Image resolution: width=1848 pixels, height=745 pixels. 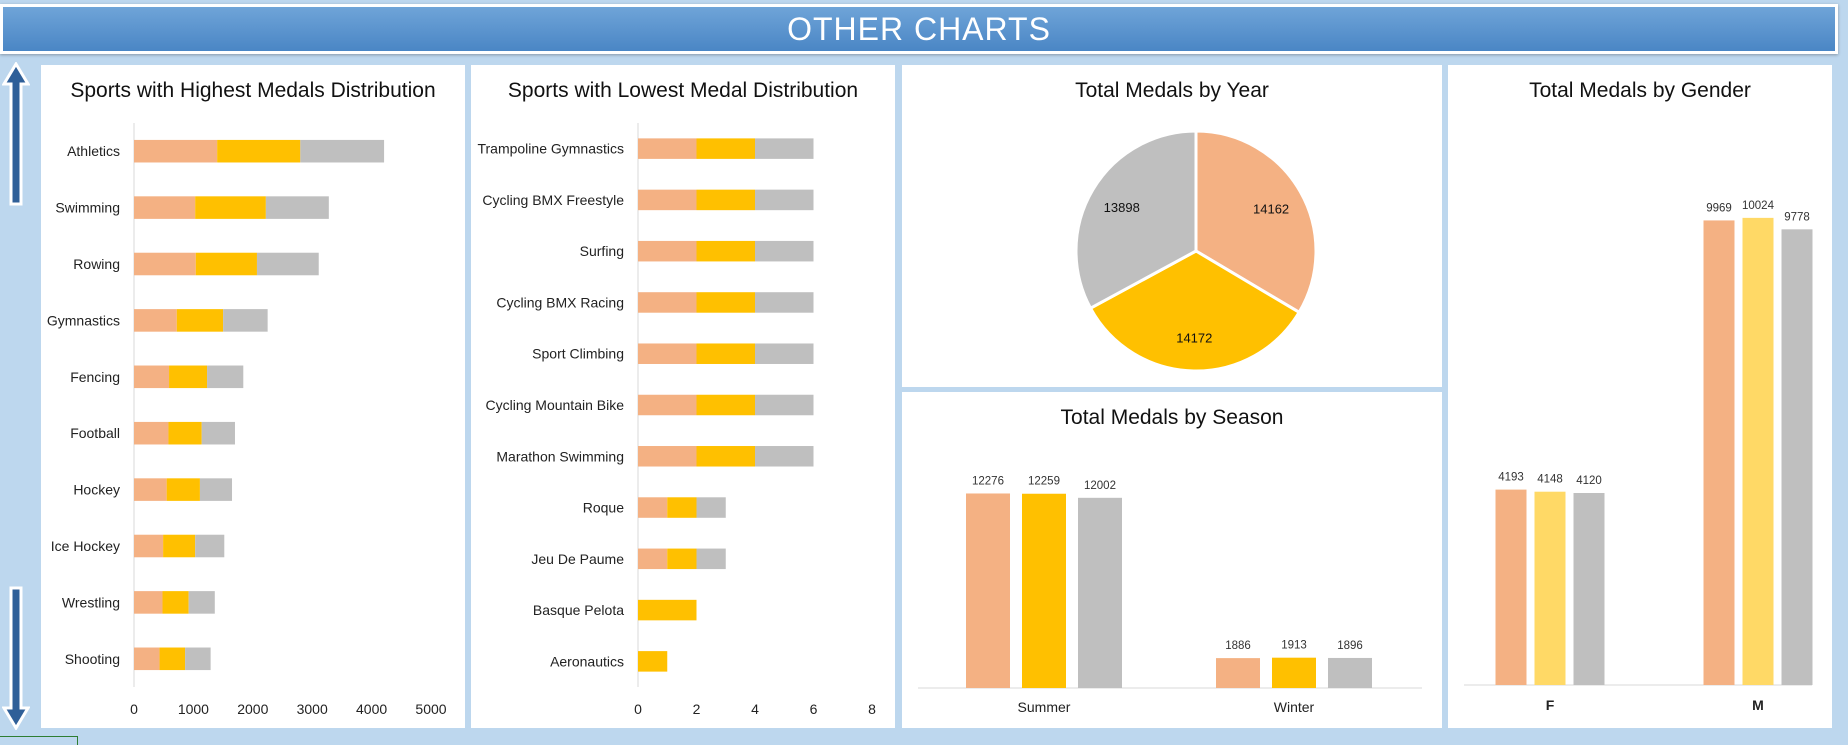 What do you see at coordinates (1758, 206) in the screenshot?
I see `data-label: 10024` at bounding box center [1758, 206].